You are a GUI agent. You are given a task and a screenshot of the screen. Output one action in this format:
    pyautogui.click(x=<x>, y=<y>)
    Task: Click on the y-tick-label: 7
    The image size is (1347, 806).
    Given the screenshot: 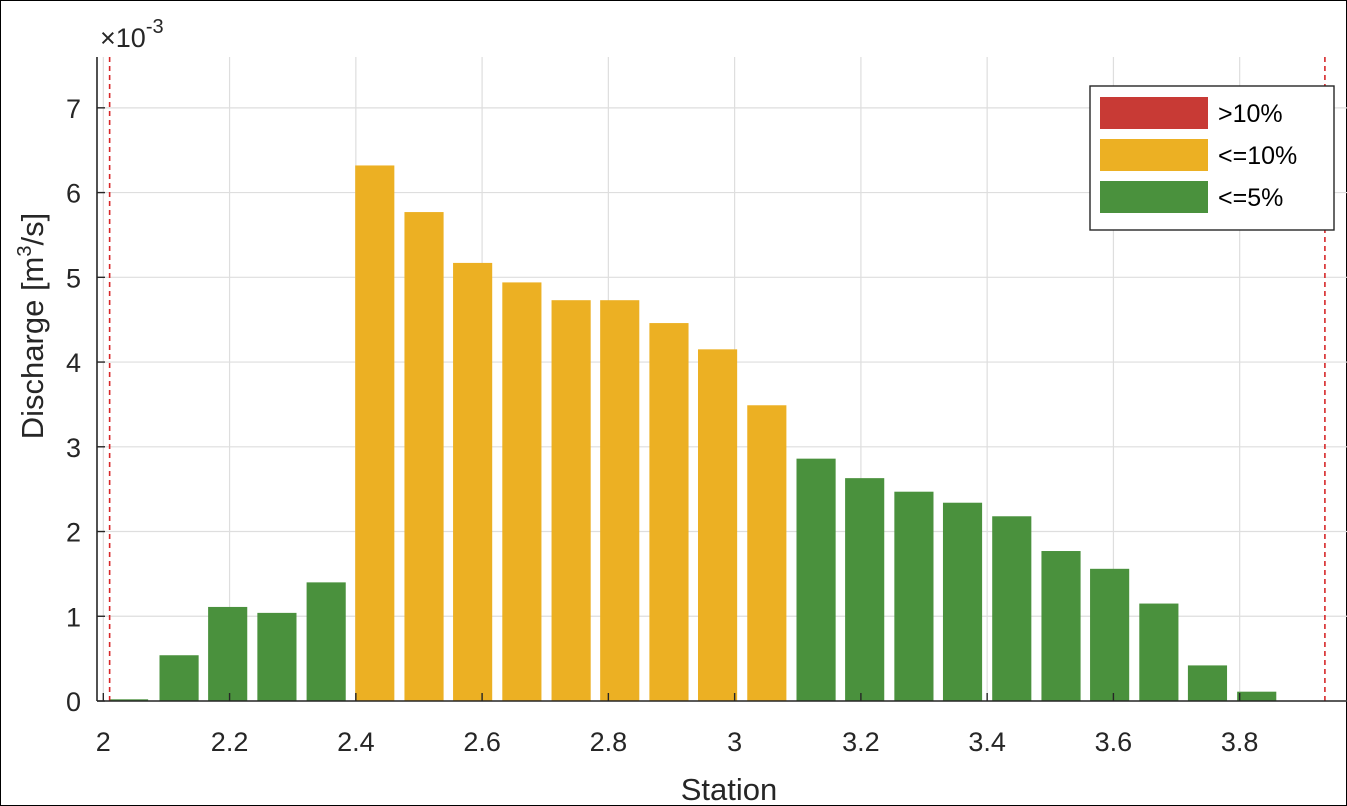 What is the action you would take?
    pyautogui.click(x=73, y=109)
    